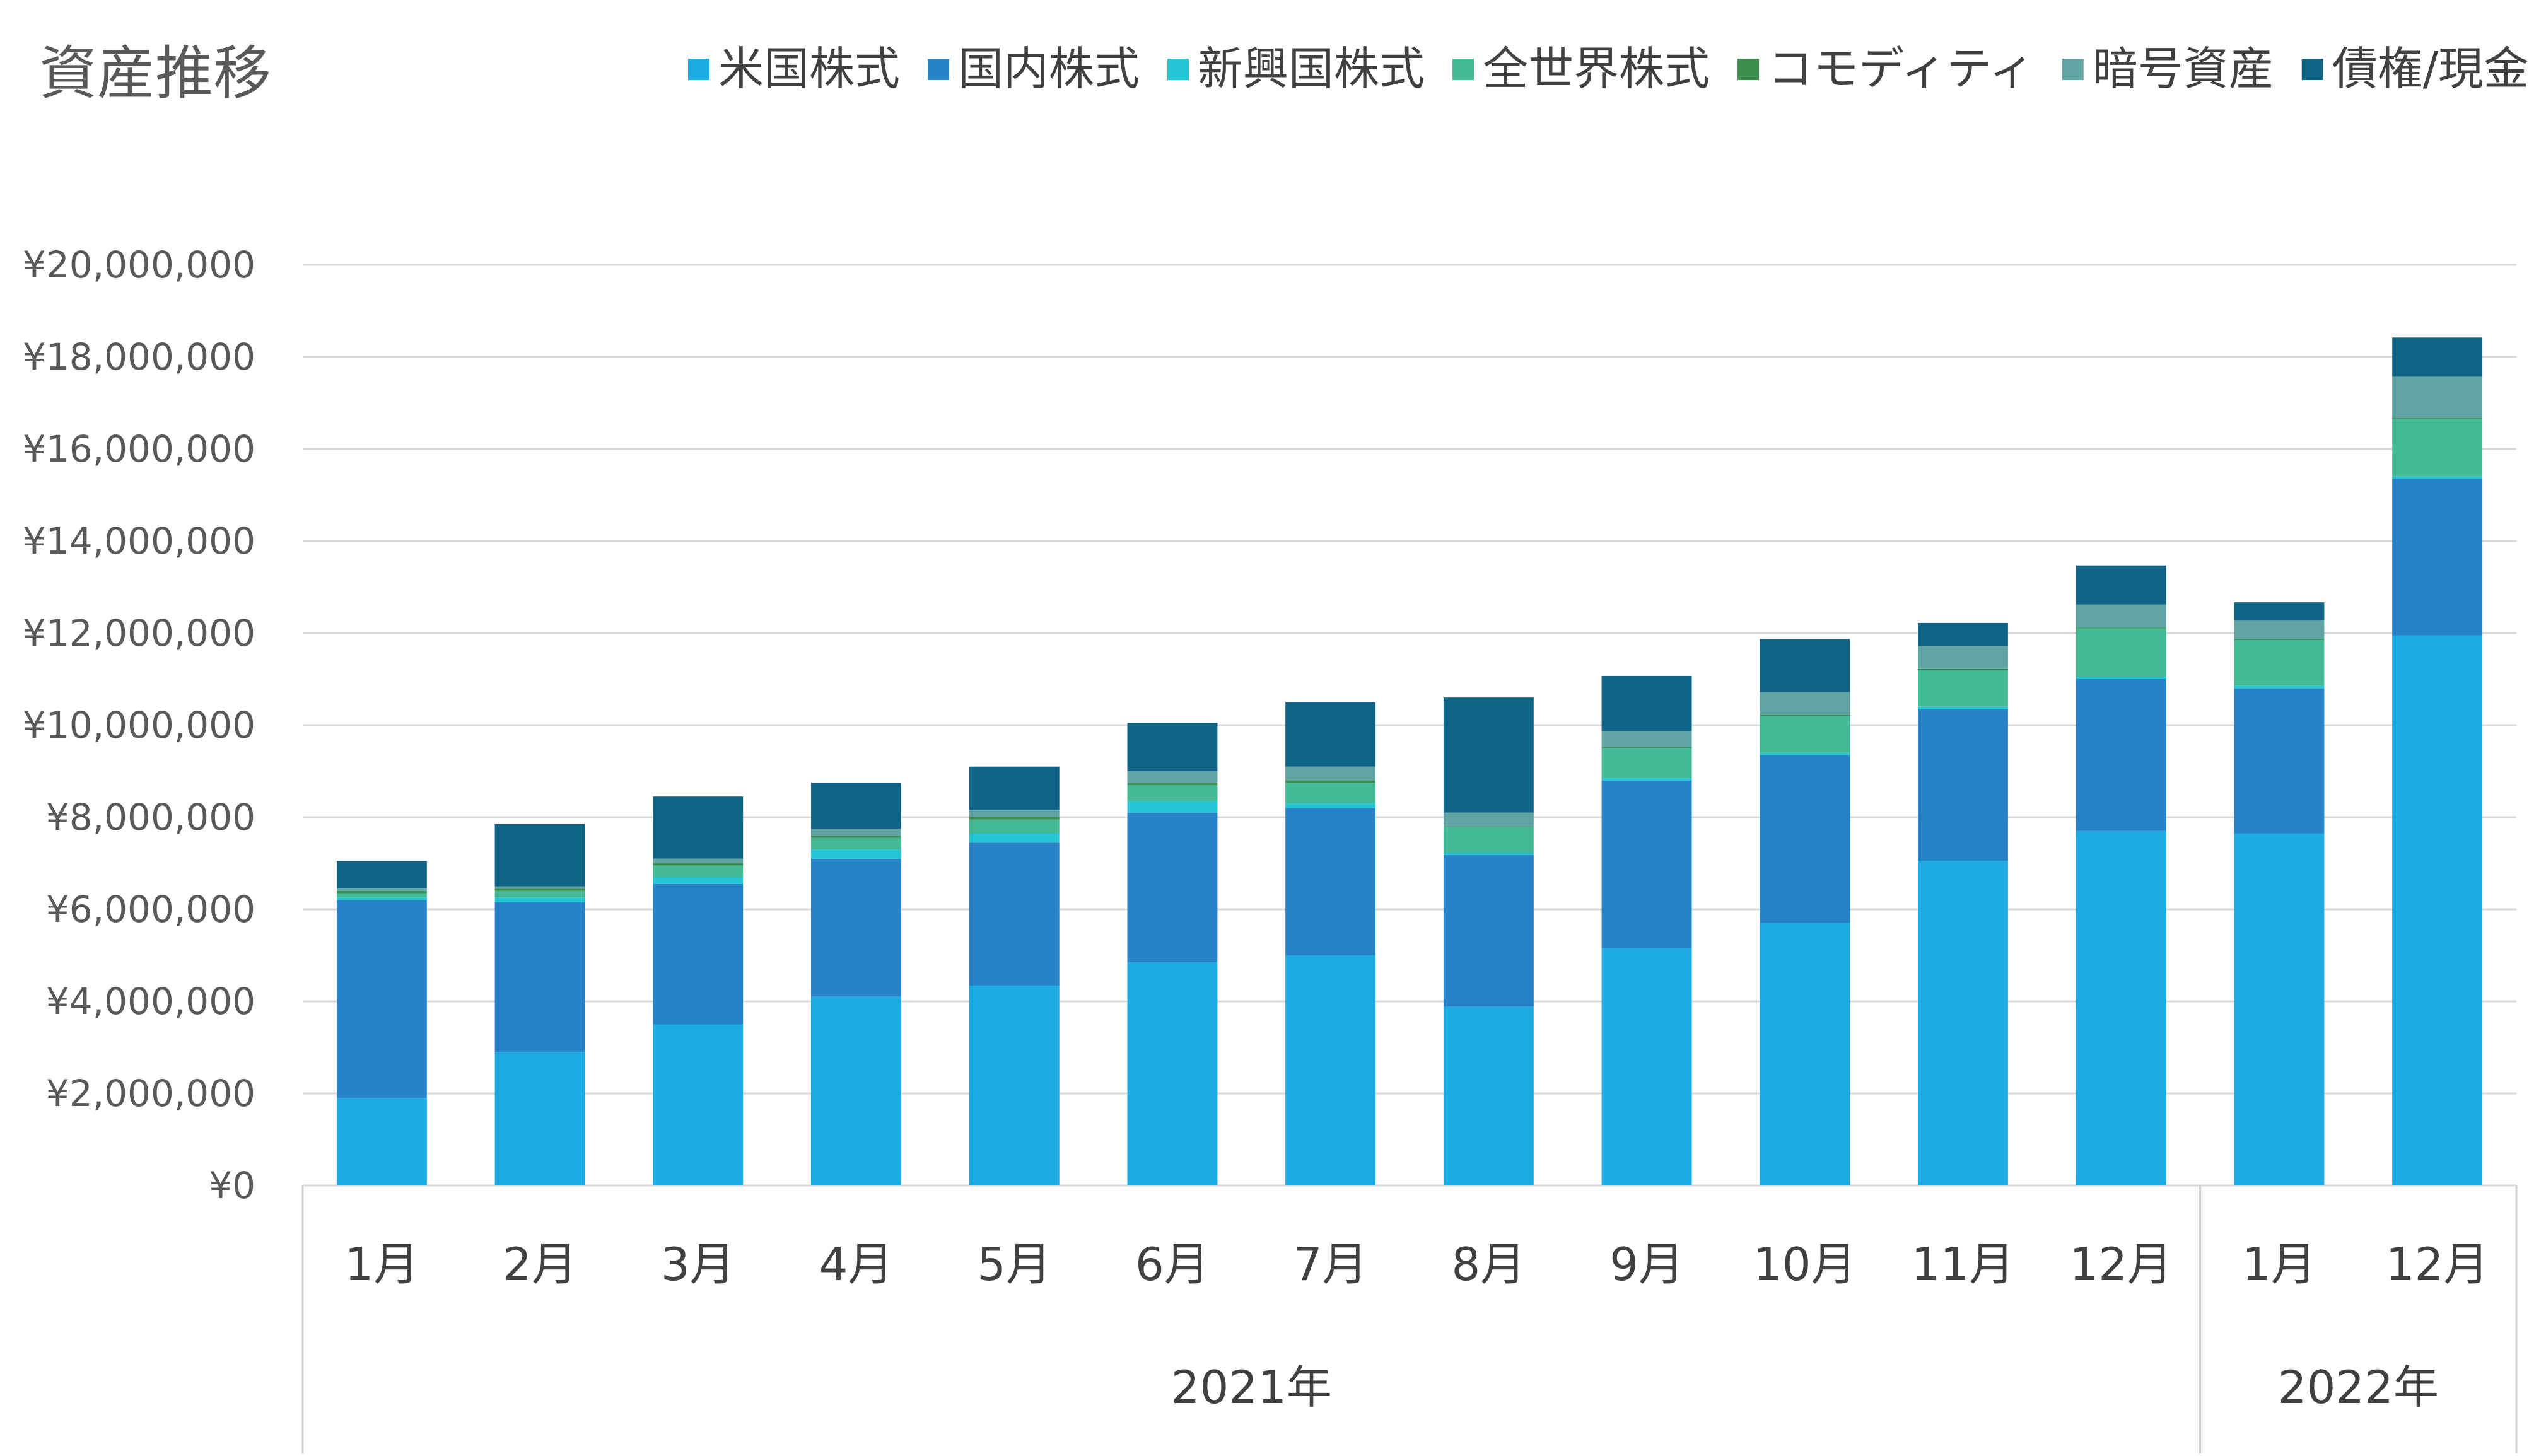 The width and height of the screenshot is (2546, 1456). Describe the element at coordinates (139, 264) in the screenshot. I see `y-tick-label: ¥20,000,000` at that location.